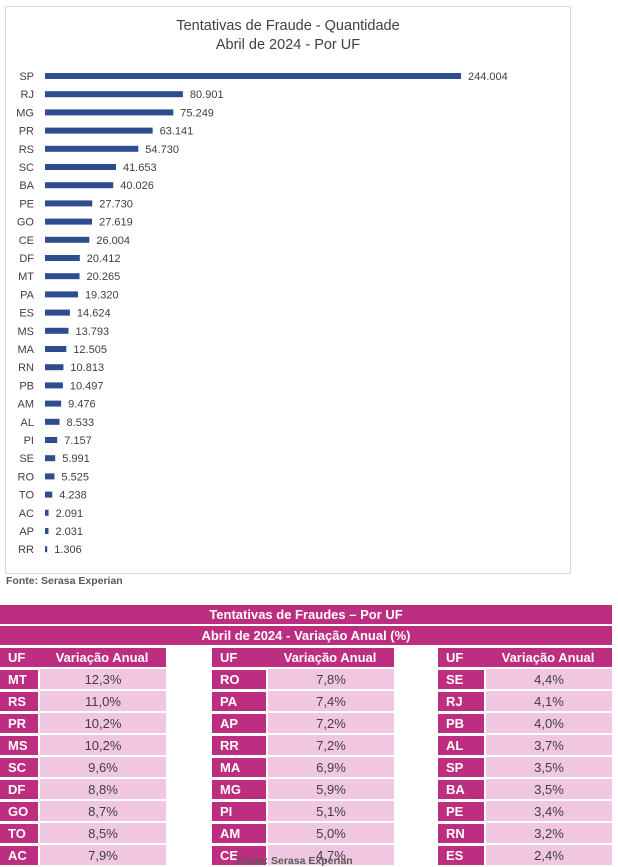  I want to click on category-label: SE, so click(26, 459).